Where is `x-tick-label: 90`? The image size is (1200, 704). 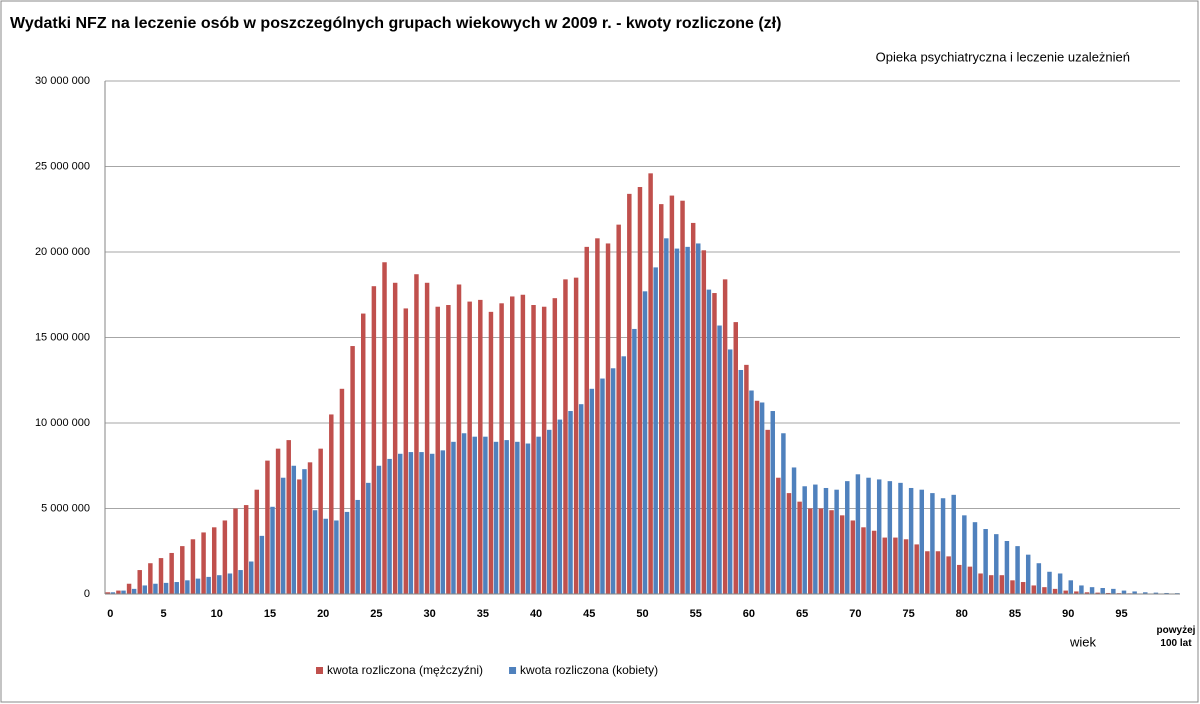
x-tick-label: 90 is located at coordinates (1068, 614).